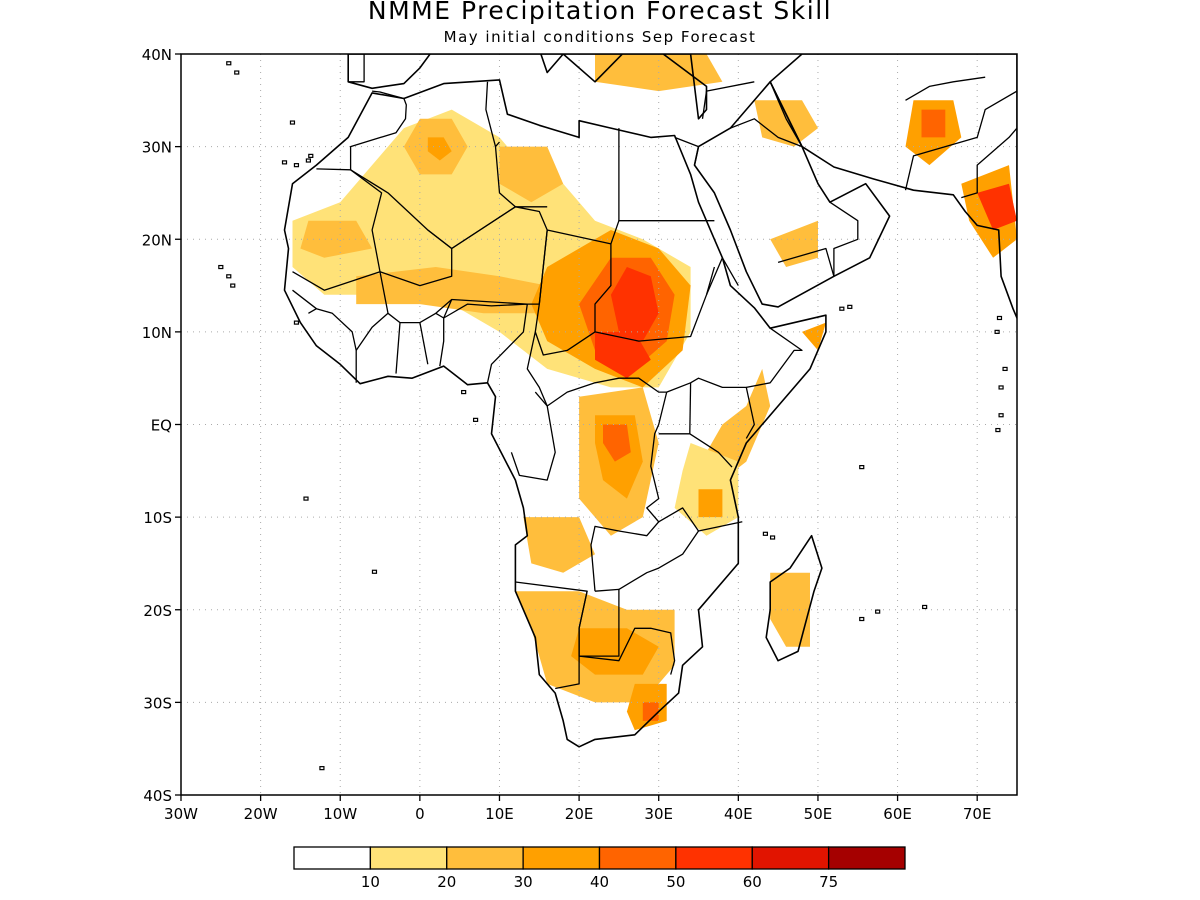 The image size is (1200, 900). I want to click on colorbar-label-2: 30, so click(523, 882).